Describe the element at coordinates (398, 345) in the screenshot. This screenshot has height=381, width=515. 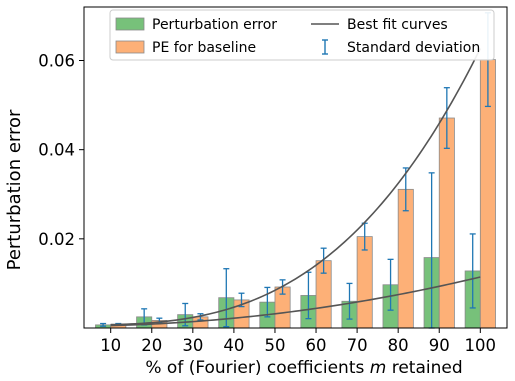
I see `x-tick-label-80: 80` at that location.